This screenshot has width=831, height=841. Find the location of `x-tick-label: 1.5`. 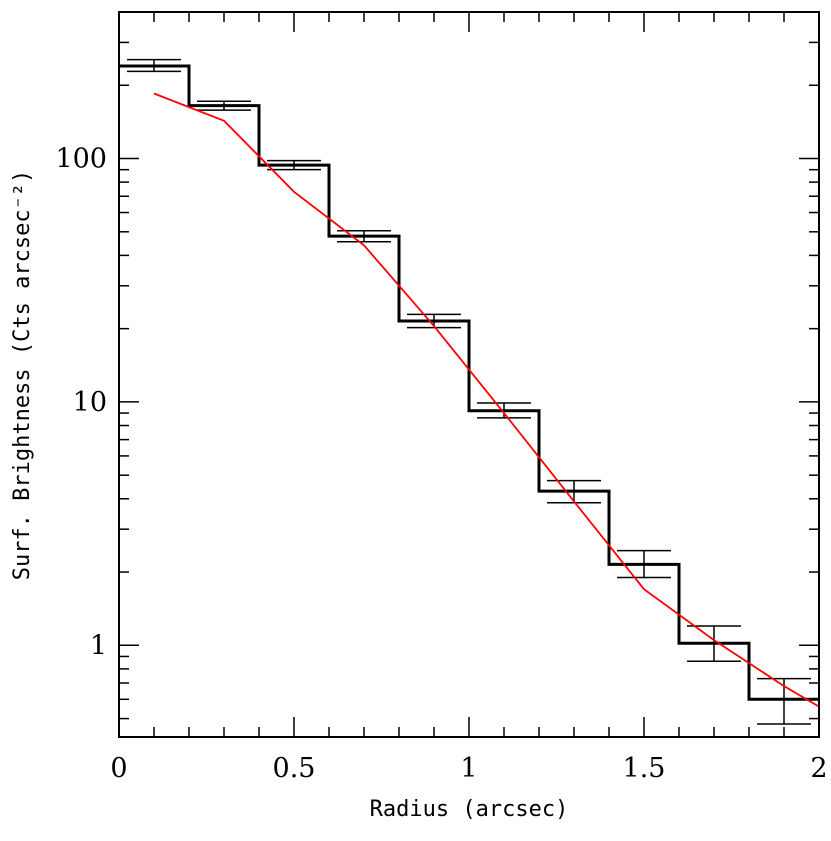

x-tick-label: 1.5 is located at coordinates (644, 768).